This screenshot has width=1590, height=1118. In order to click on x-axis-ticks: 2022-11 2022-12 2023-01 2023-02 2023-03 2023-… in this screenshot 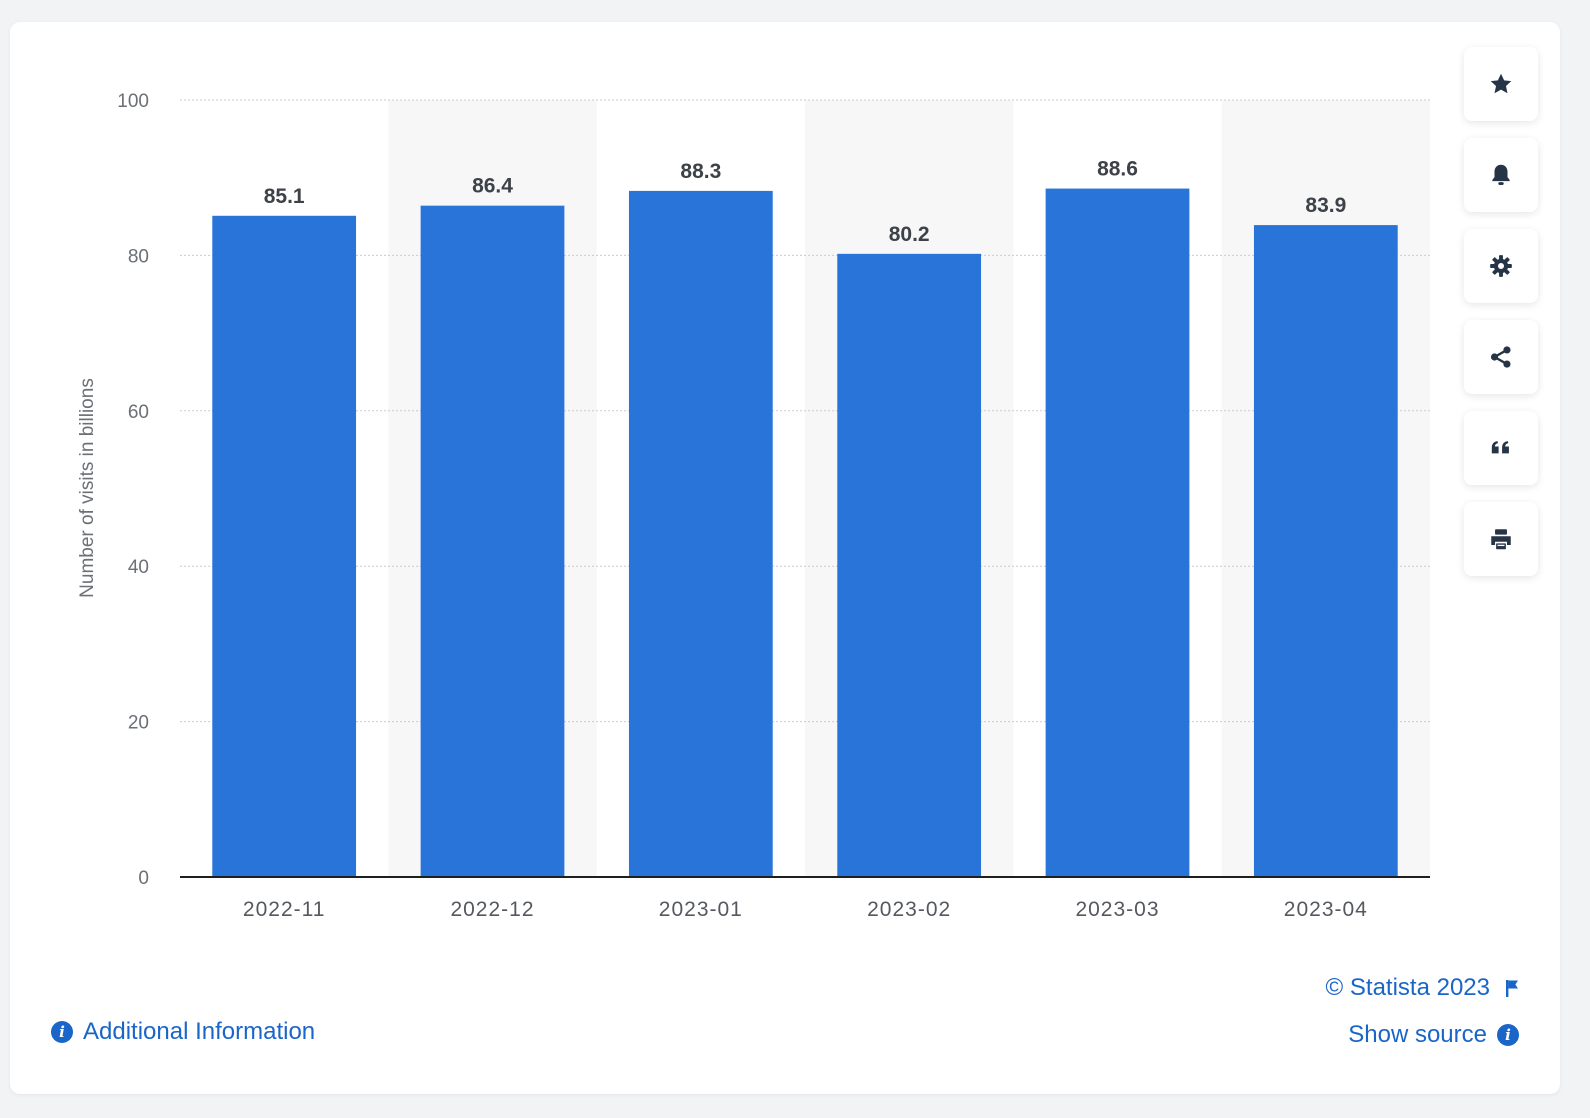, I will do `click(805, 909)`.